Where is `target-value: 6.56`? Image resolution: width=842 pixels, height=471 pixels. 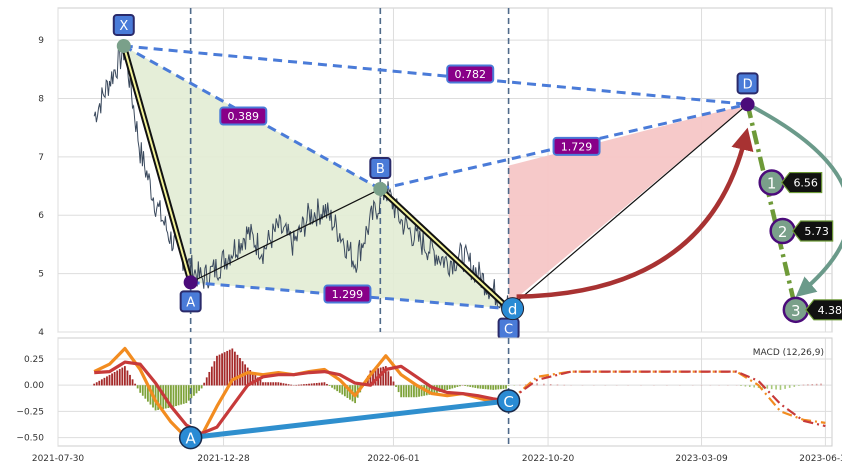 target-value: 6.56 is located at coordinates (805, 183).